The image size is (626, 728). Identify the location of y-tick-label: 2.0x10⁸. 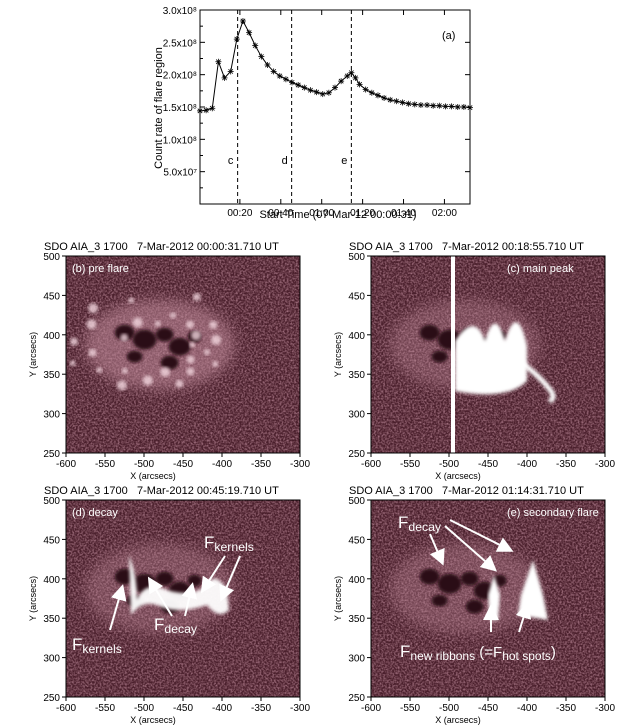
(180, 76).